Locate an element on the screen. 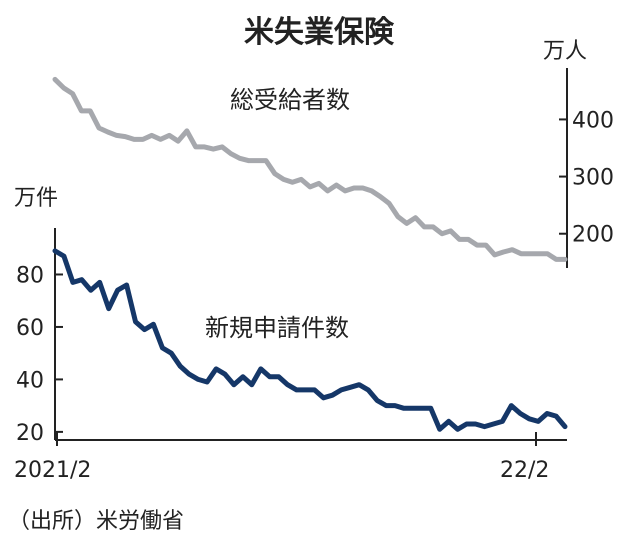 The width and height of the screenshot is (638, 548). y-tick-label: 400 is located at coordinates (593, 120).